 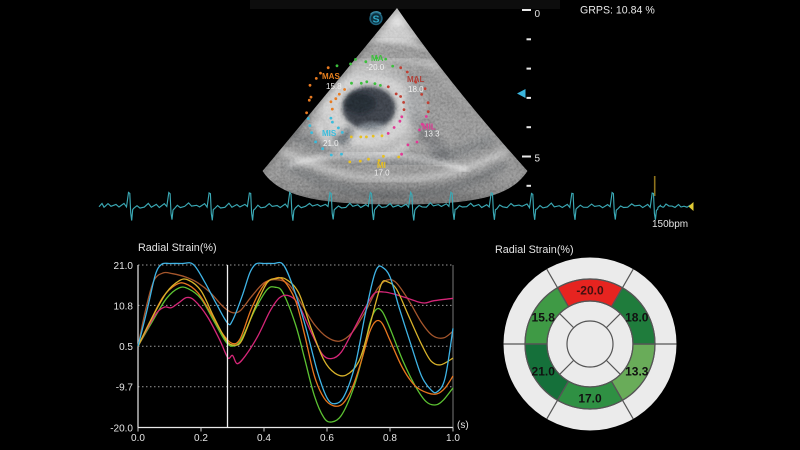 What do you see at coordinates (381, 165) in the screenshot?
I see `svg-text: MI` at bounding box center [381, 165].